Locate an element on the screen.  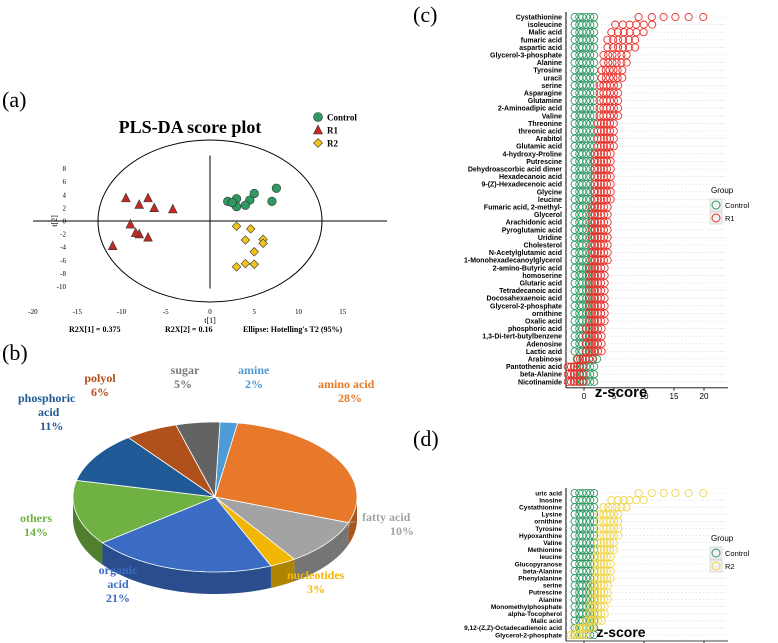
category-label: Glutaric acid is located at coordinates (541, 283).